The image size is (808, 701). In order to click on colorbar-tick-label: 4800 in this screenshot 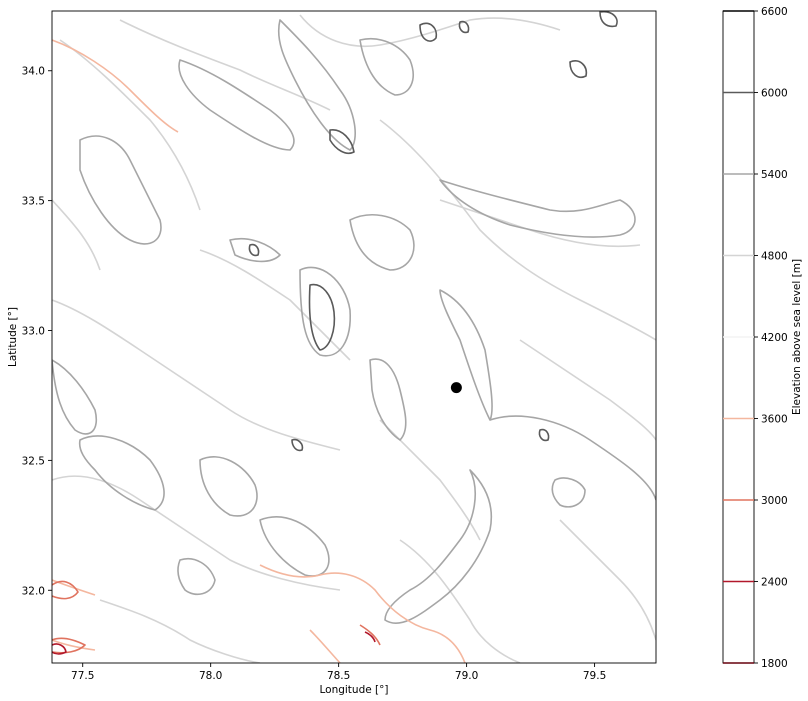, I will do `click(774, 257)`.